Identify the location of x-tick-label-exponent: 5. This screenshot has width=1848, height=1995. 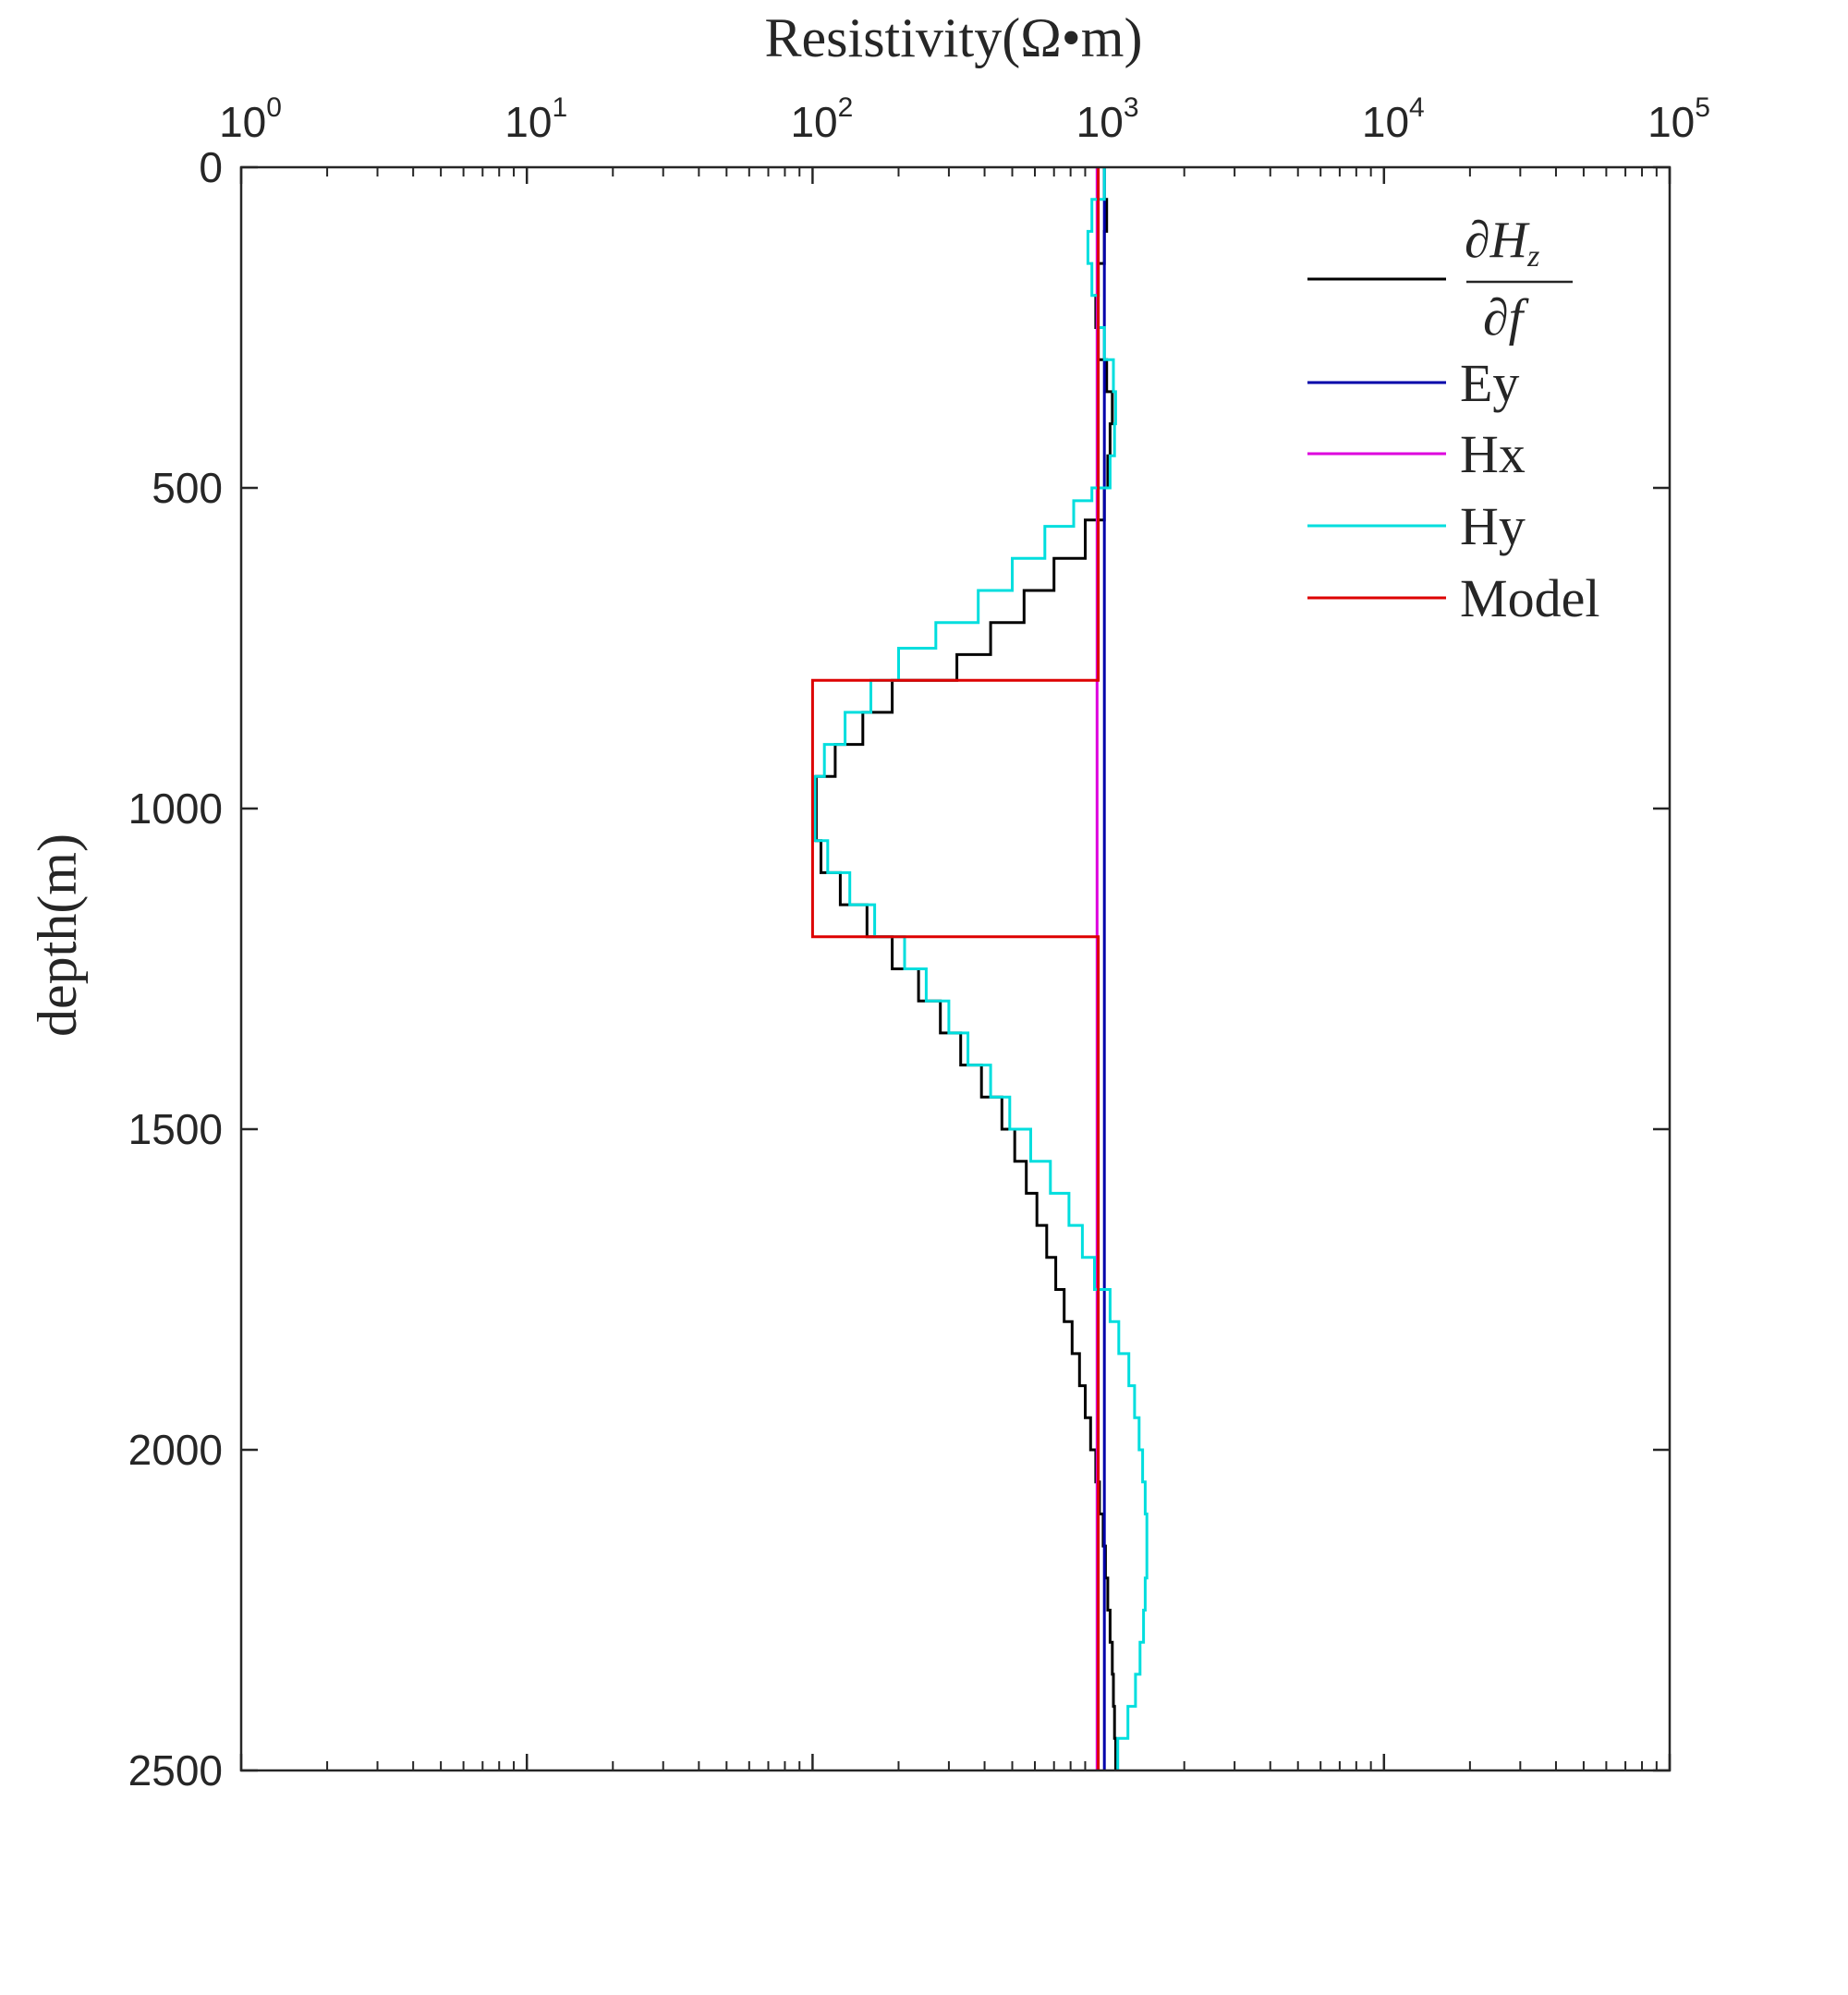
(1702, 107).